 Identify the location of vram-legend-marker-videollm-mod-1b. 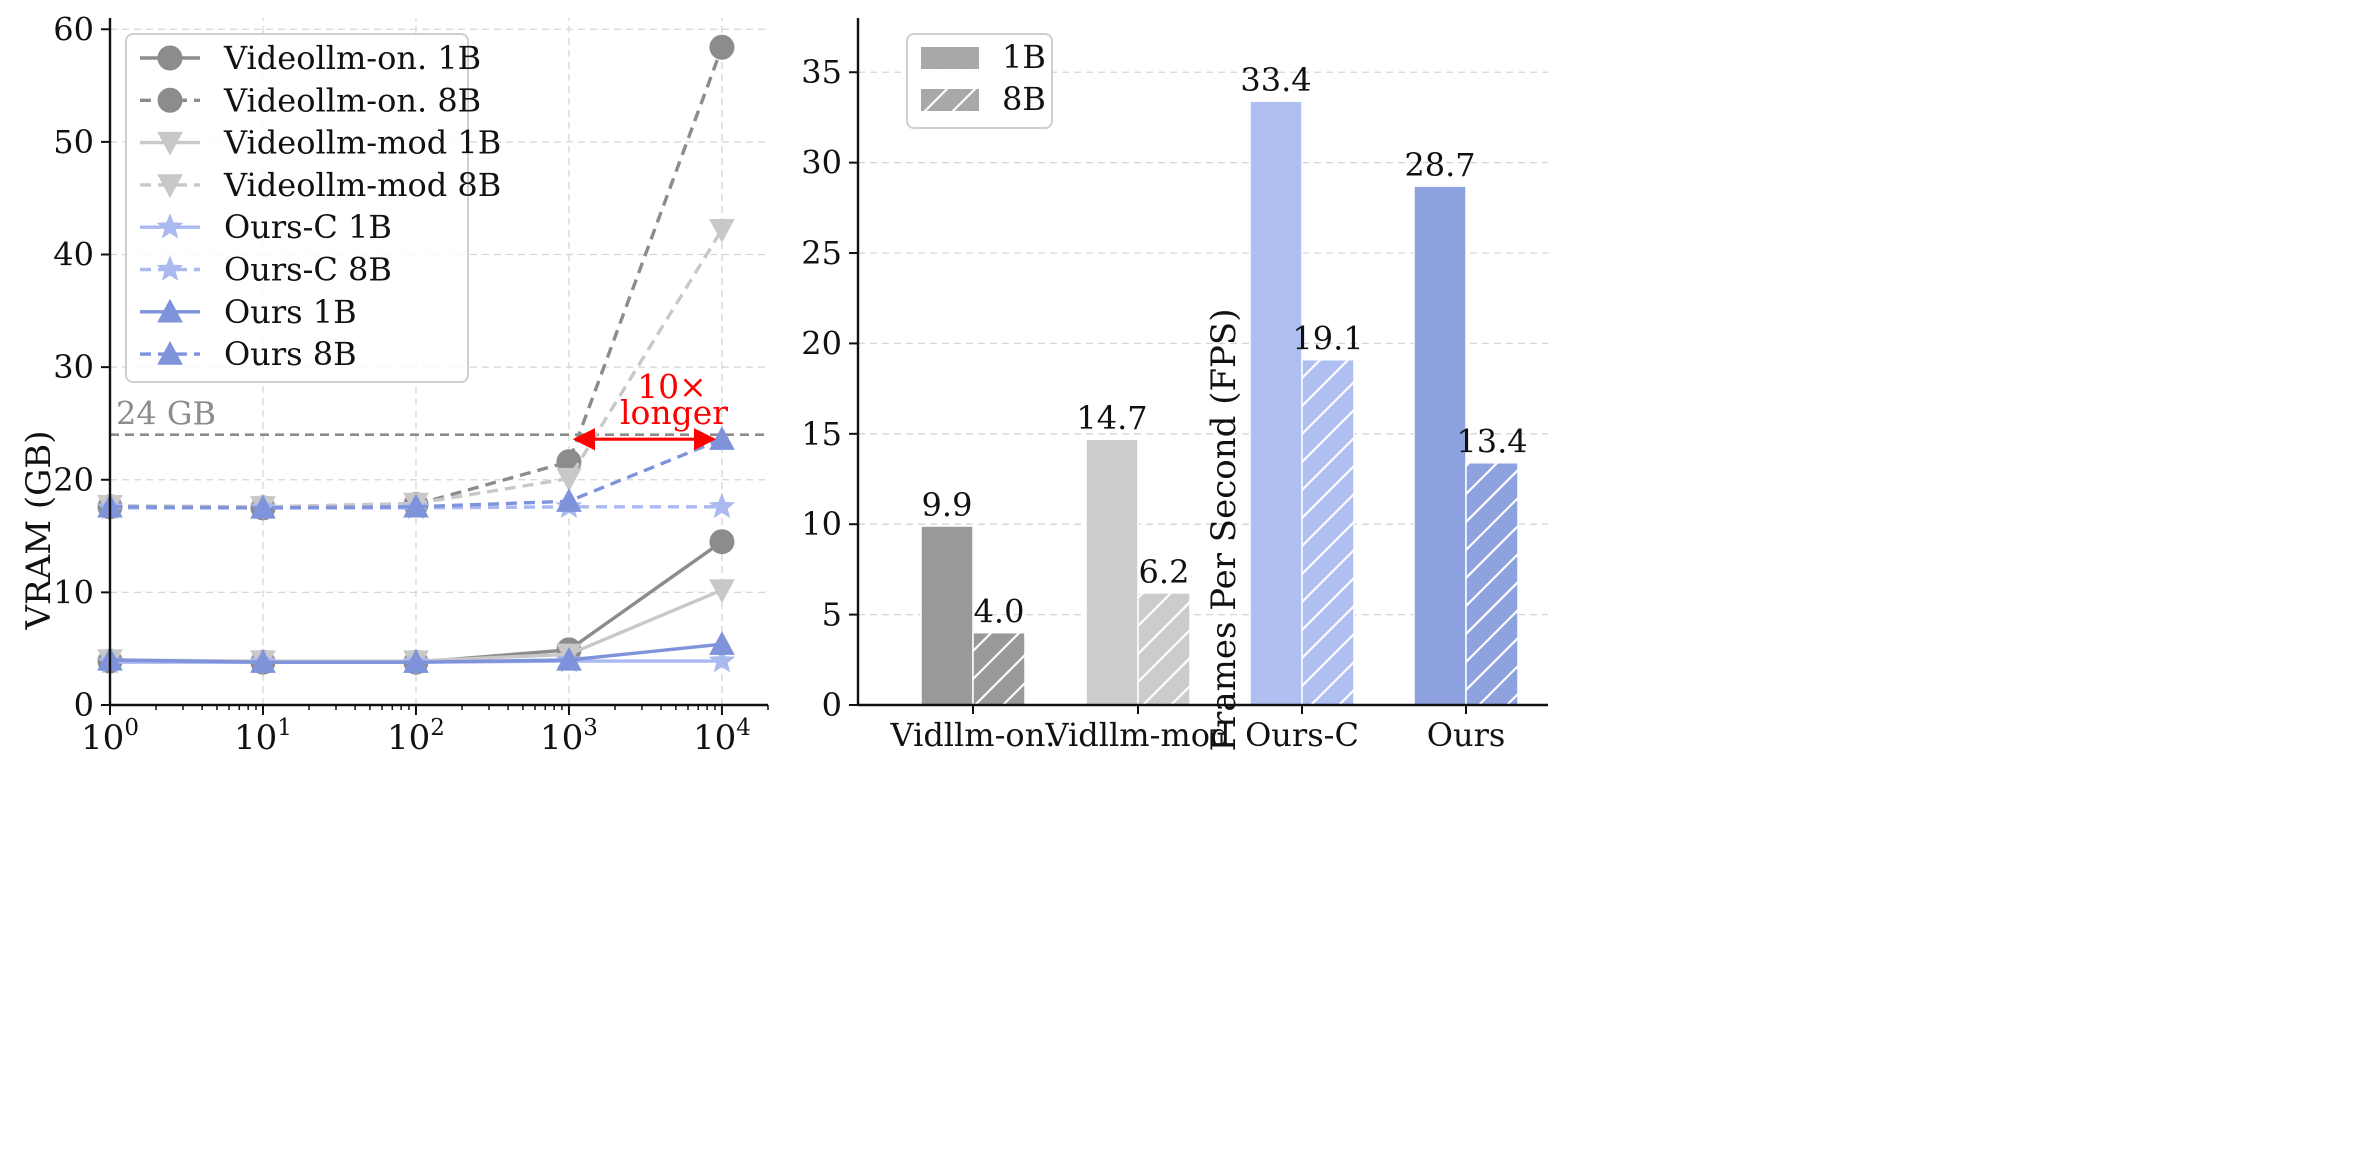
(170, 143).